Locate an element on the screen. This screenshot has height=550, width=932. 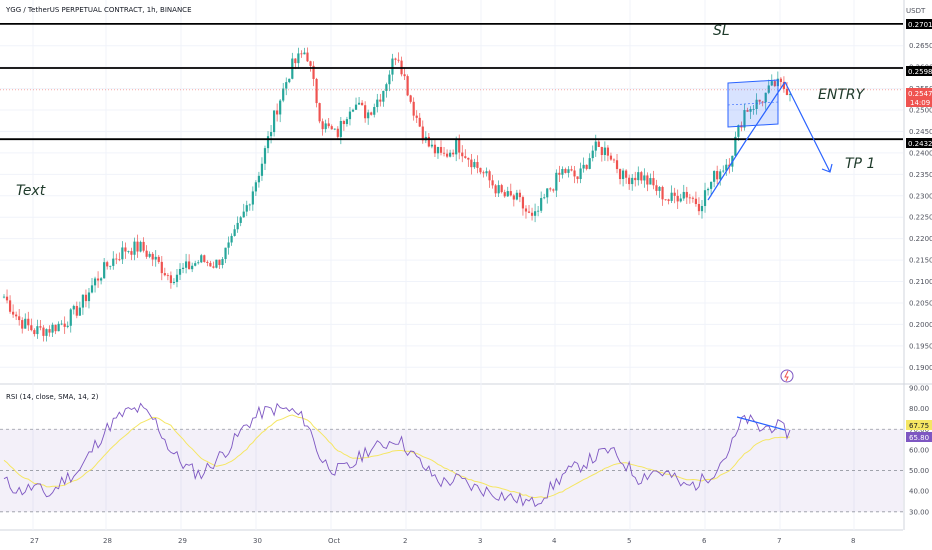
rsi-tick-label: 60.00 is located at coordinates (919, 450).